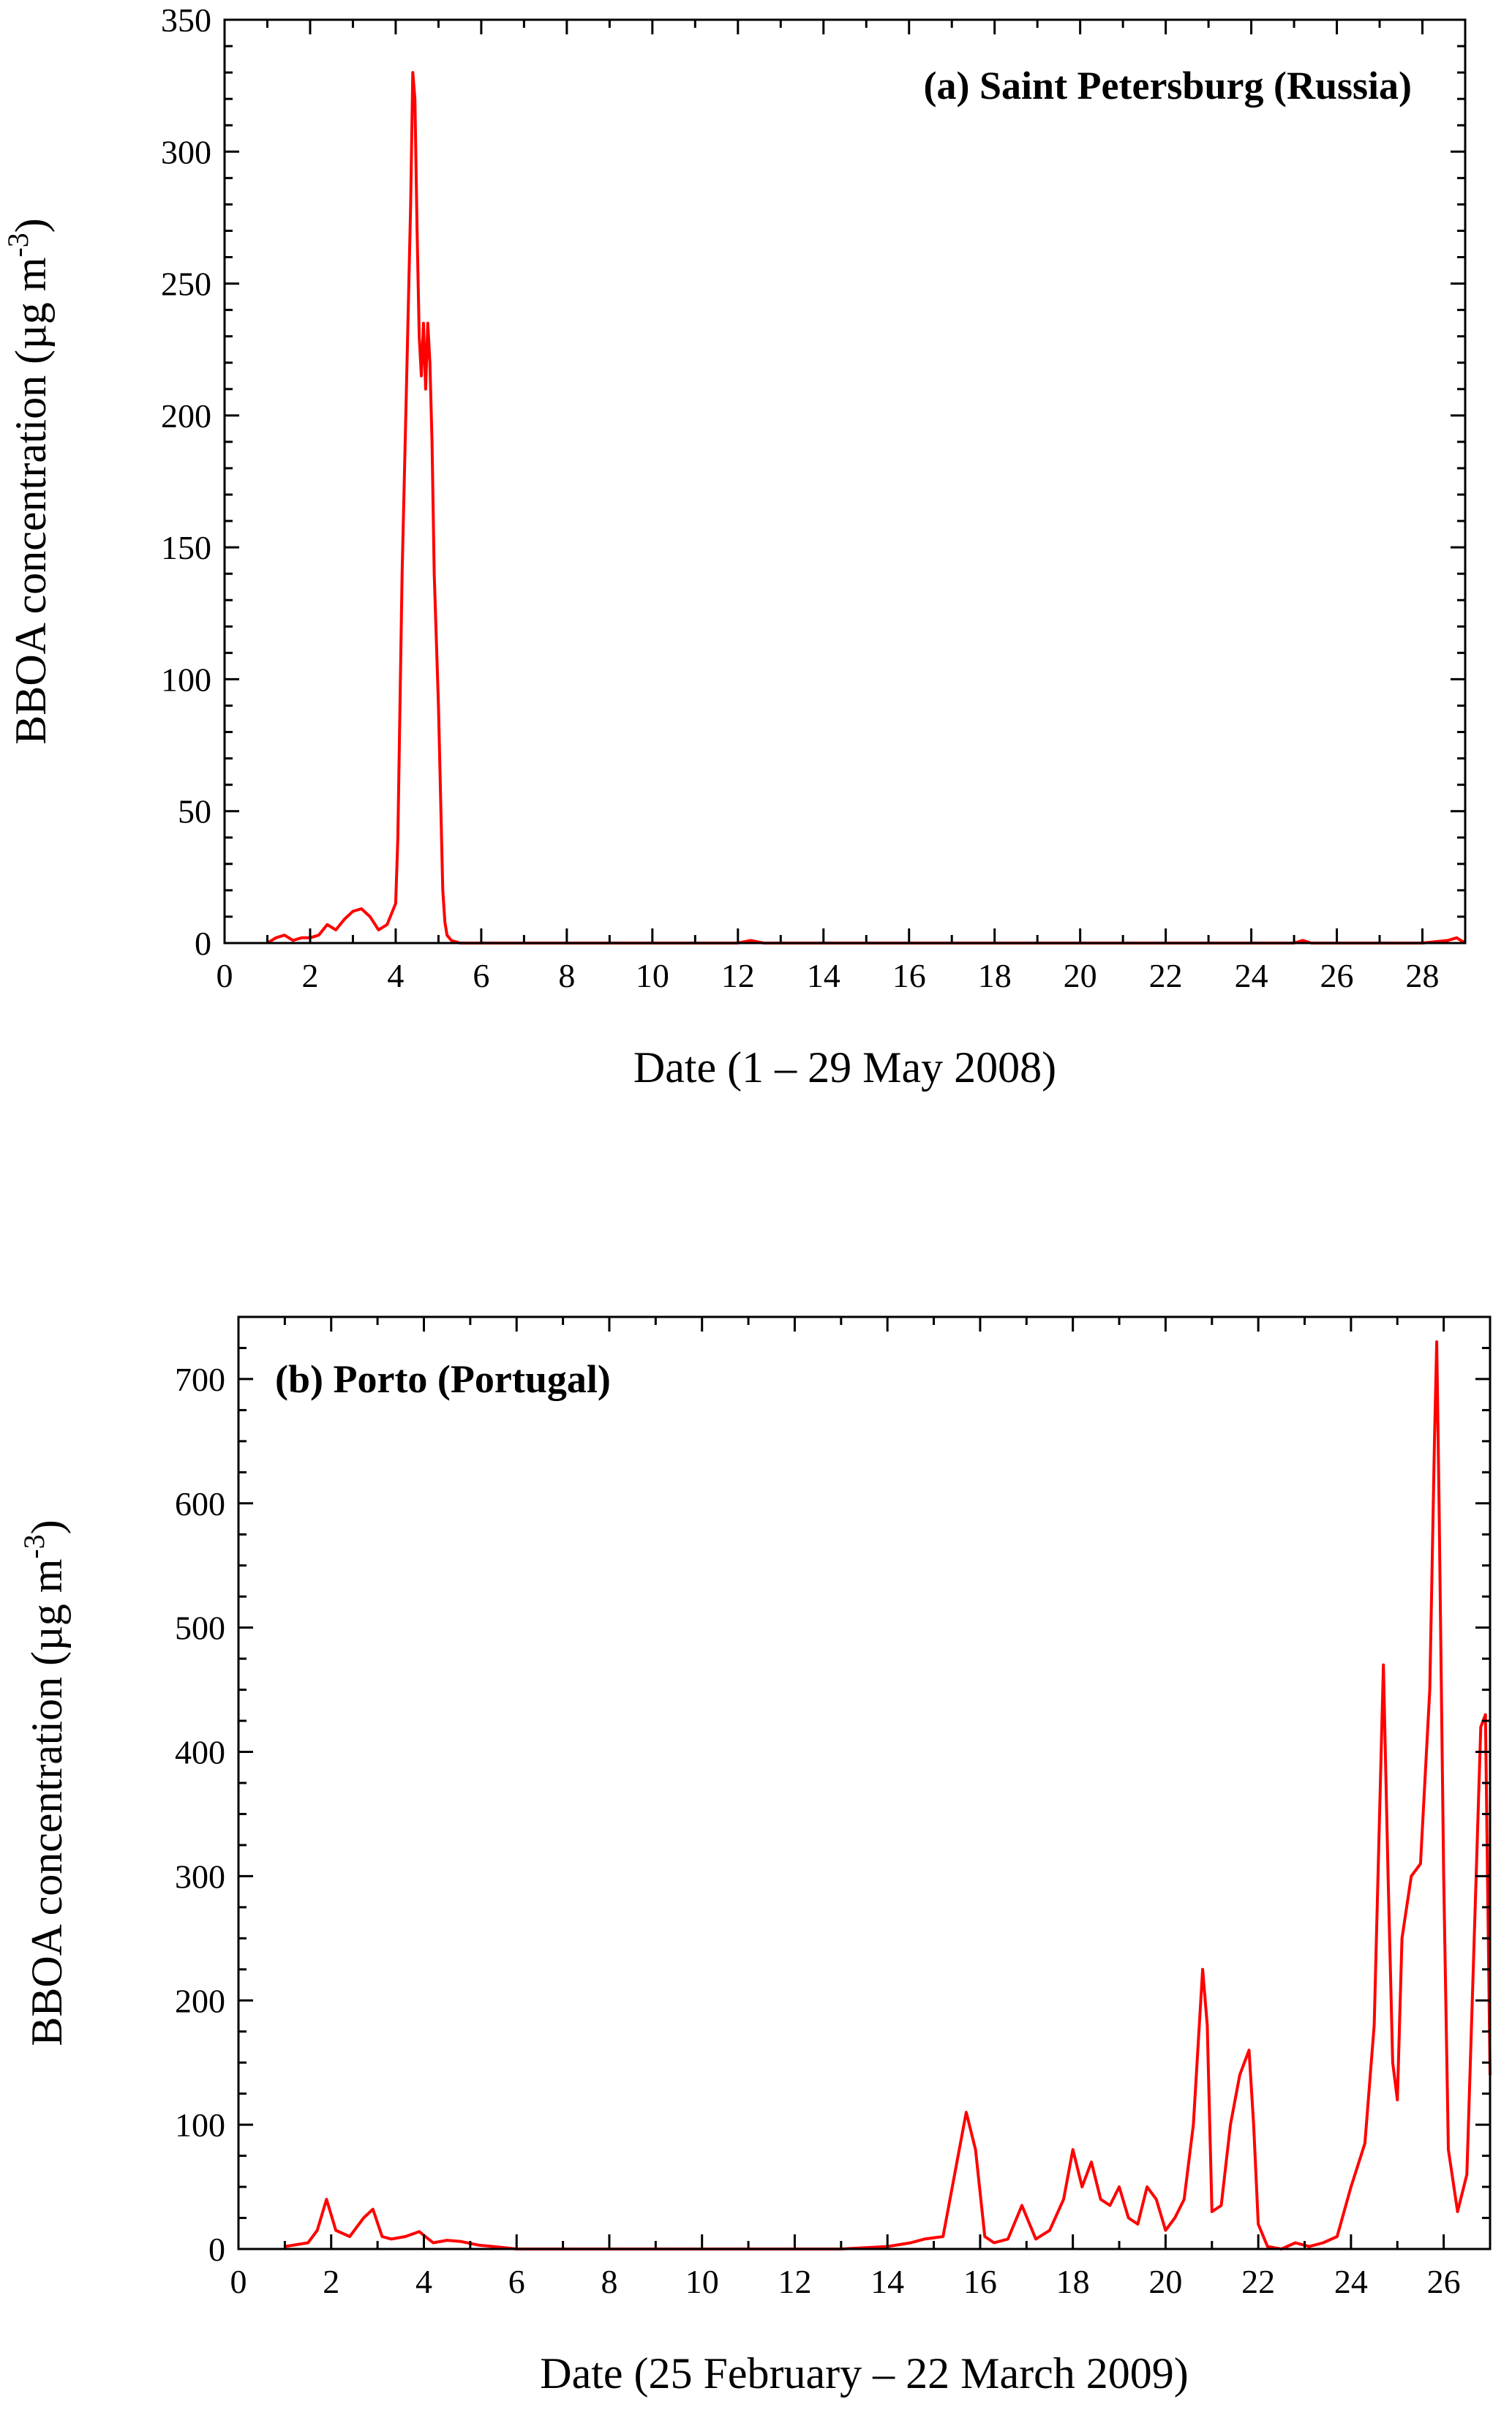 The image size is (1512, 2418). I want to click on y-tick-label: 50, so click(195, 811).